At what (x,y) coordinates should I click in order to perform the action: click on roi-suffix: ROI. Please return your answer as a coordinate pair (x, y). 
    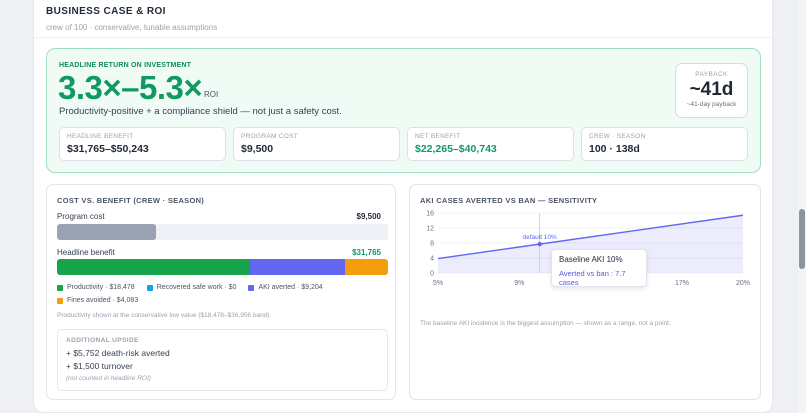
    Looking at the image, I should click on (211, 94).